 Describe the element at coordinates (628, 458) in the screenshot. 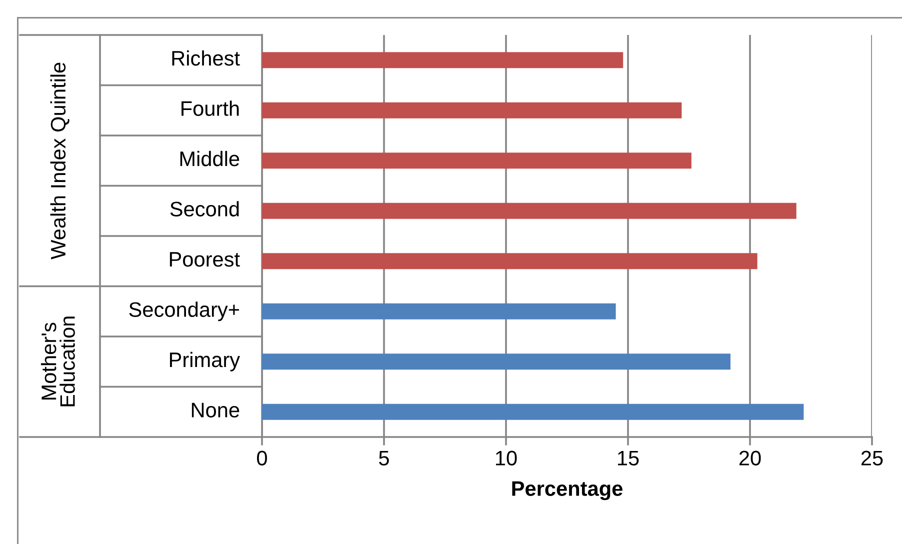

I see `x-tick-label: 15` at that location.